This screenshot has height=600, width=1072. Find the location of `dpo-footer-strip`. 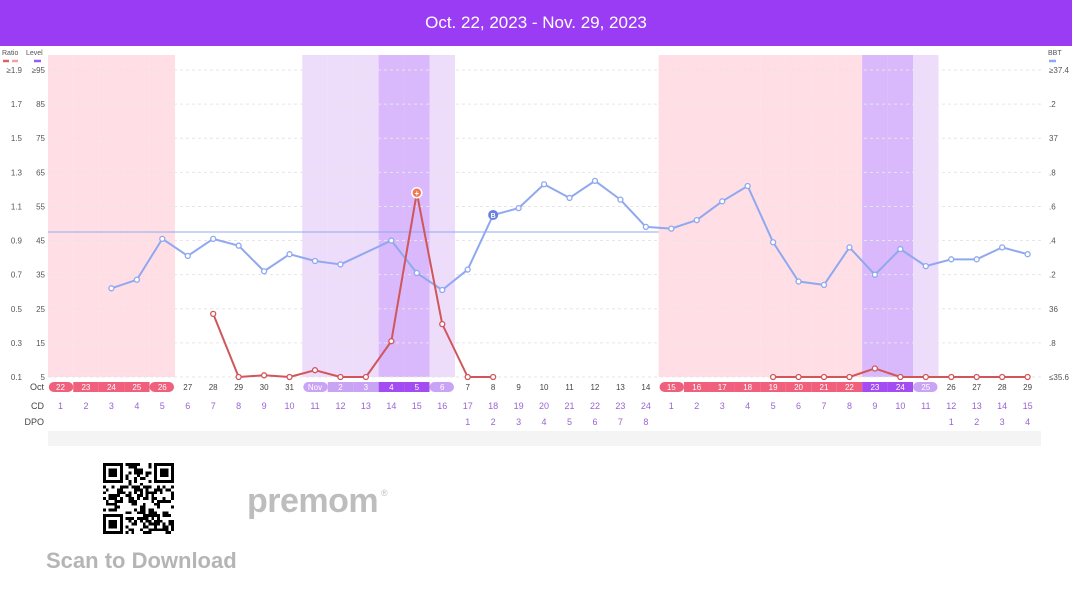

dpo-footer-strip is located at coordinates (544, 438).